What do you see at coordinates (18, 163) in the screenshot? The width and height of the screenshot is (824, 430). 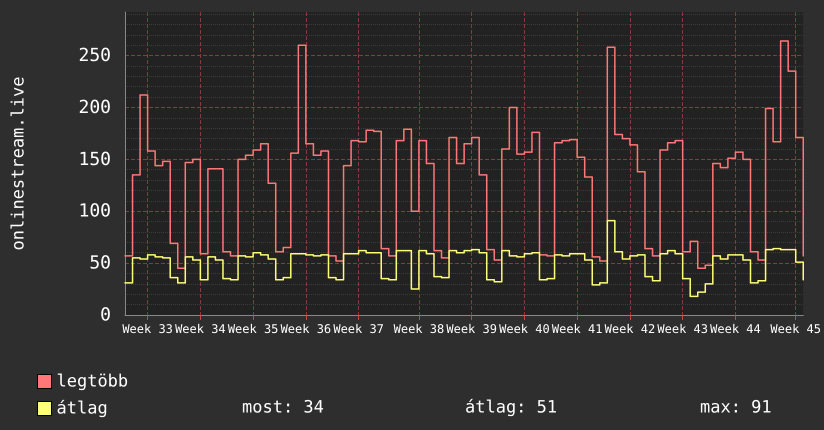 I see `y-axis-title: onlinestream.live` at bounding box center [18, 163].